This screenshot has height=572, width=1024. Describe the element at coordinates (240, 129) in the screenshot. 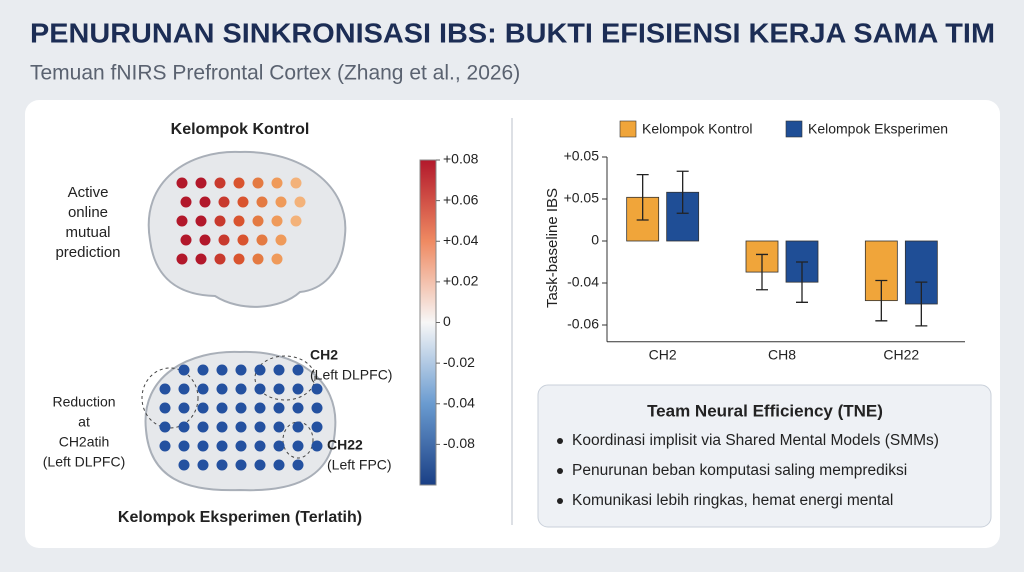

I see `panel-title: Kelompok Kontrol` at that location.